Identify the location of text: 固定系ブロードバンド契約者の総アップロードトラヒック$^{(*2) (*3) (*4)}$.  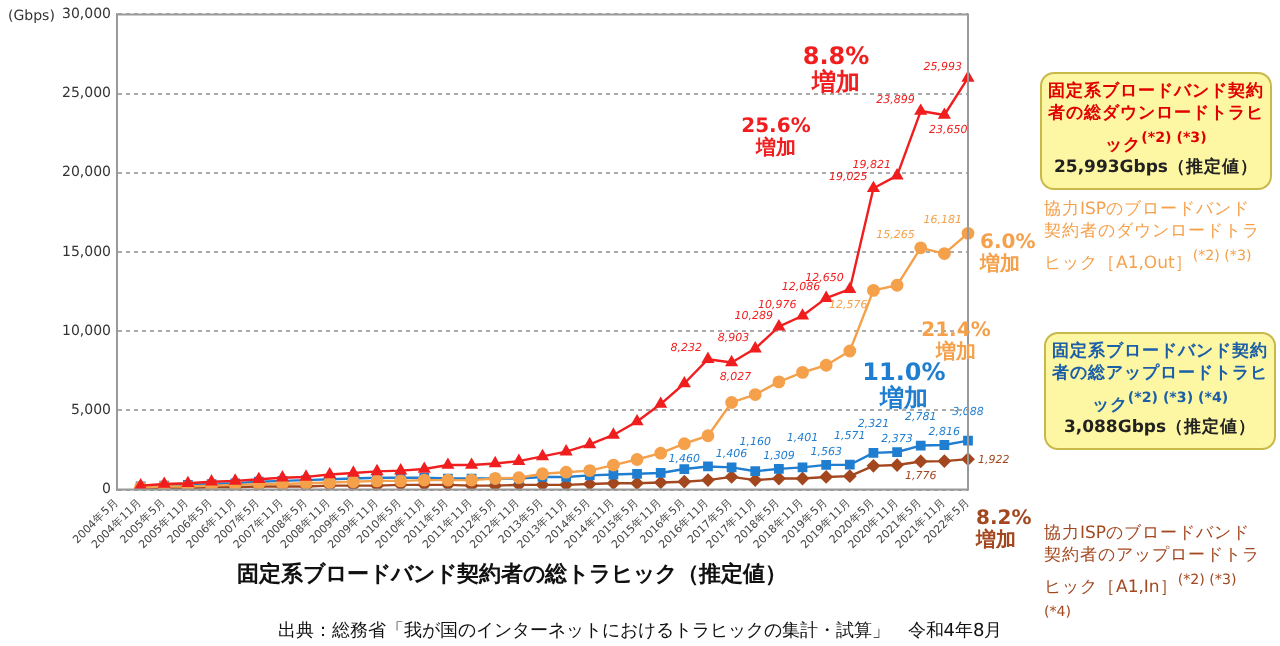
(1160, 379).